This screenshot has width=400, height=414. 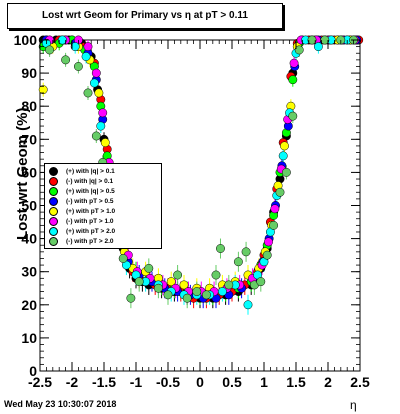 I want to click on legend-label: (+) with pT > 1.0, so click(x=91, y=211).